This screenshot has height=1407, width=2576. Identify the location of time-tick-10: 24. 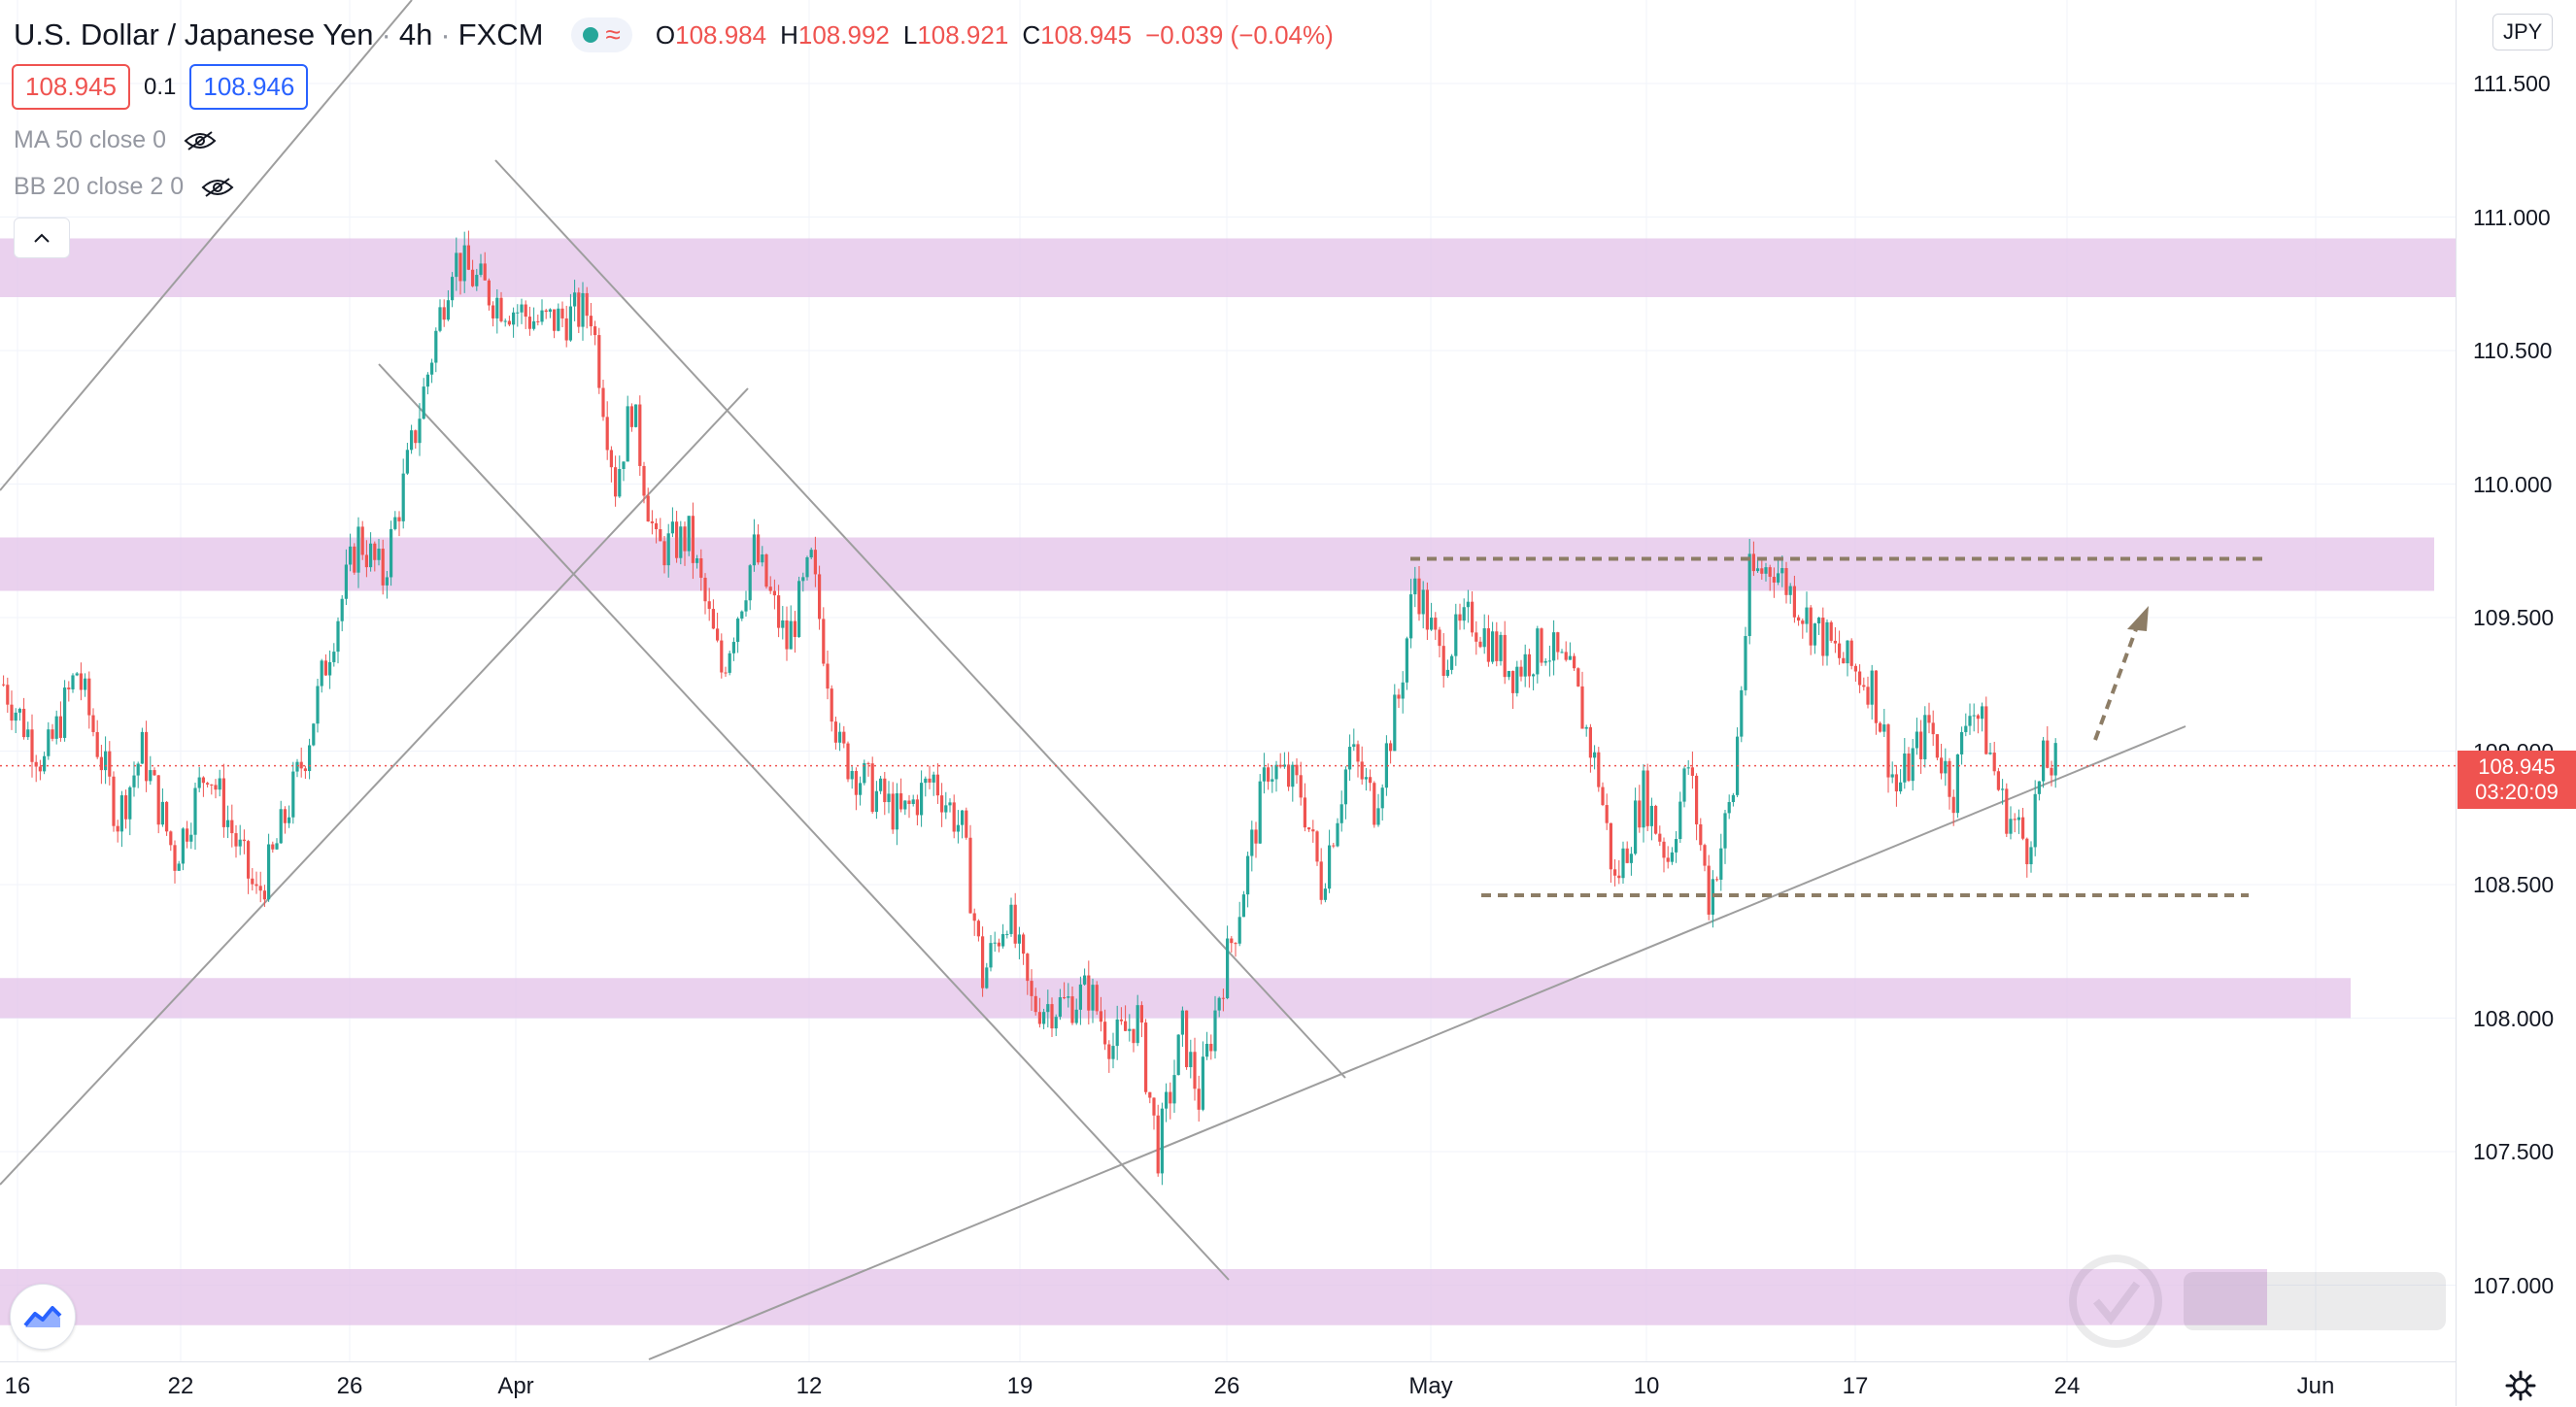
(2067, 1386).